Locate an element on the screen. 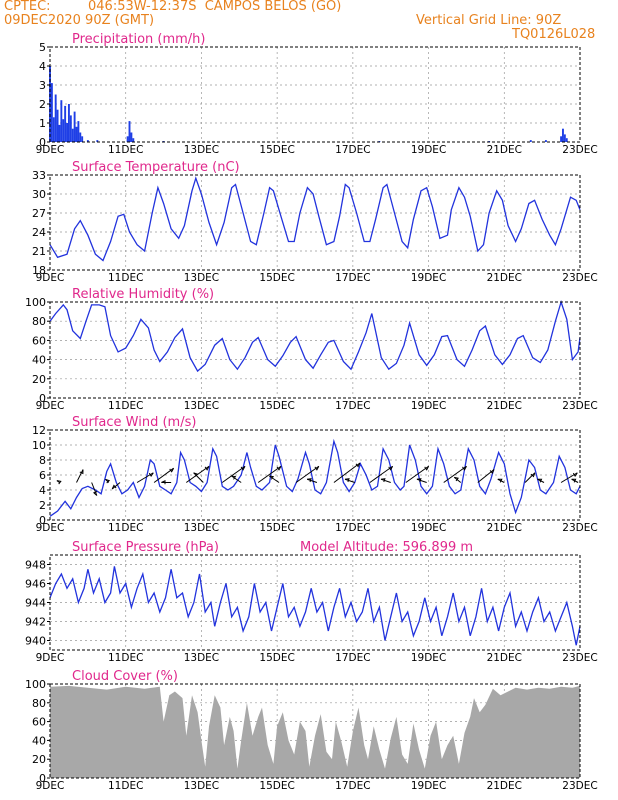  rh-xtick-label: 21DEC is located at coordinates (504, 406).